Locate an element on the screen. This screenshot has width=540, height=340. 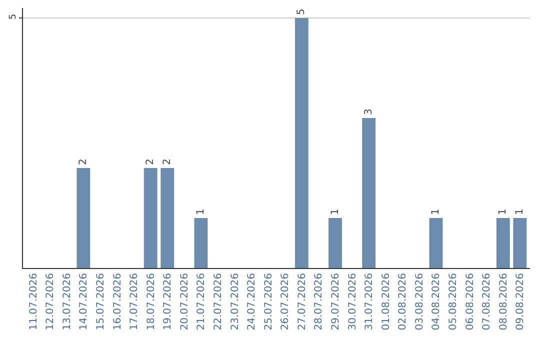
x-tick-label: 13.07.2026 is located at coordinates (67, 301).